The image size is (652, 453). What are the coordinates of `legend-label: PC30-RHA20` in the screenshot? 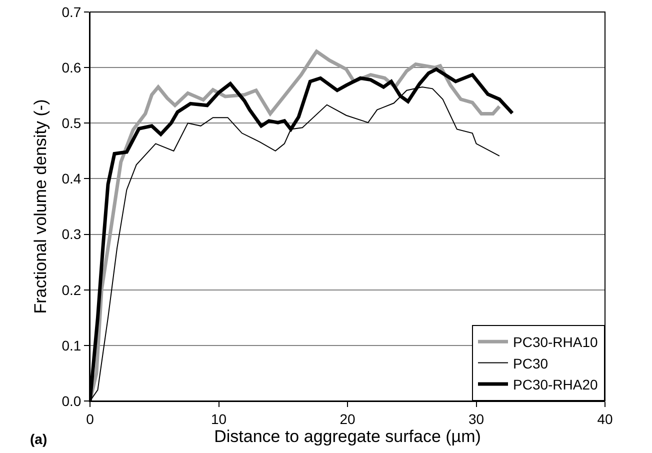 It's located at (555, 384).